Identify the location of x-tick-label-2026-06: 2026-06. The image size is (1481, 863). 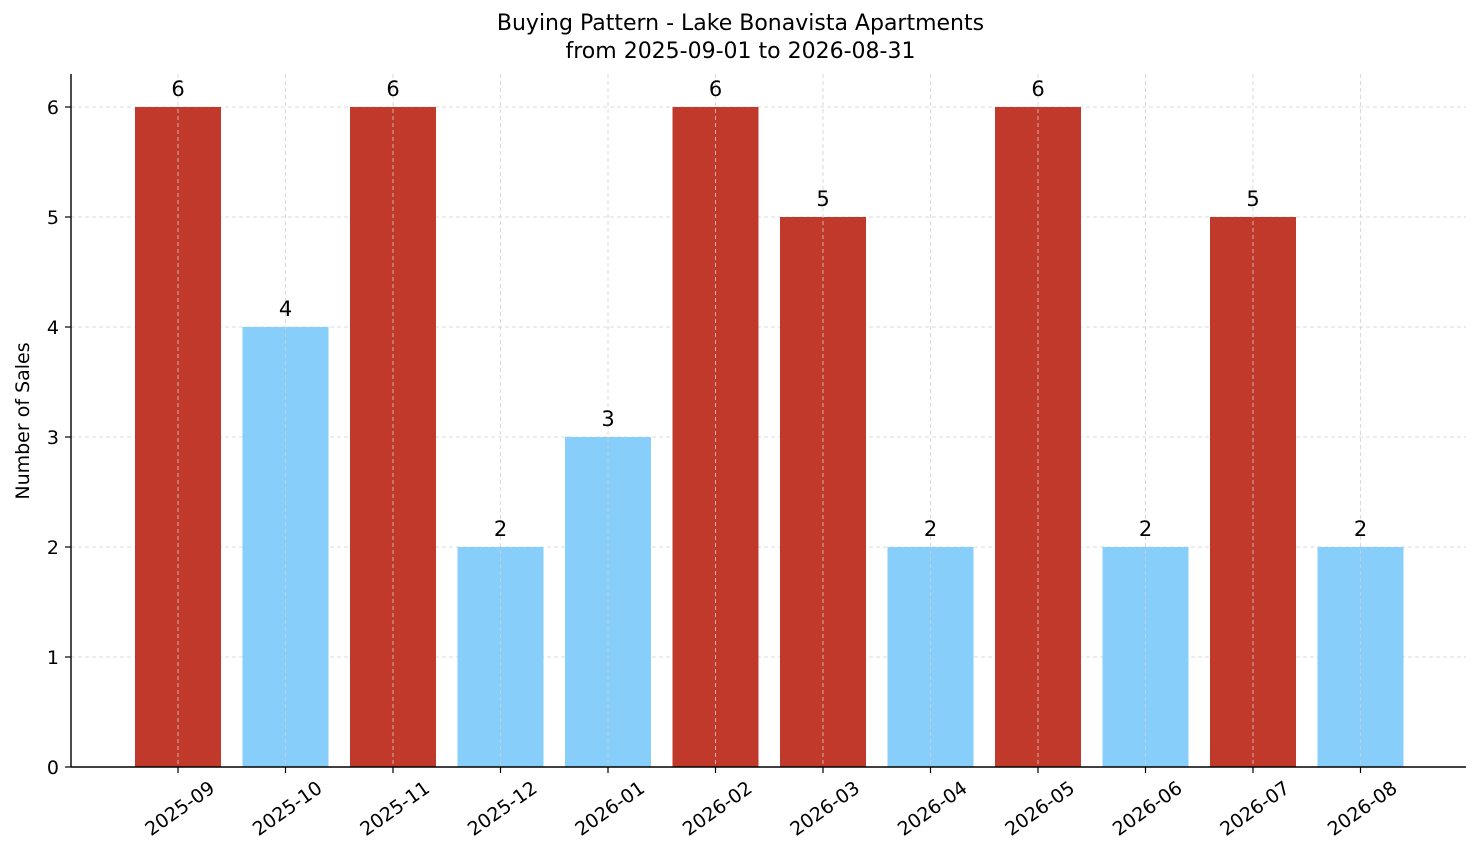
(1148, 809).